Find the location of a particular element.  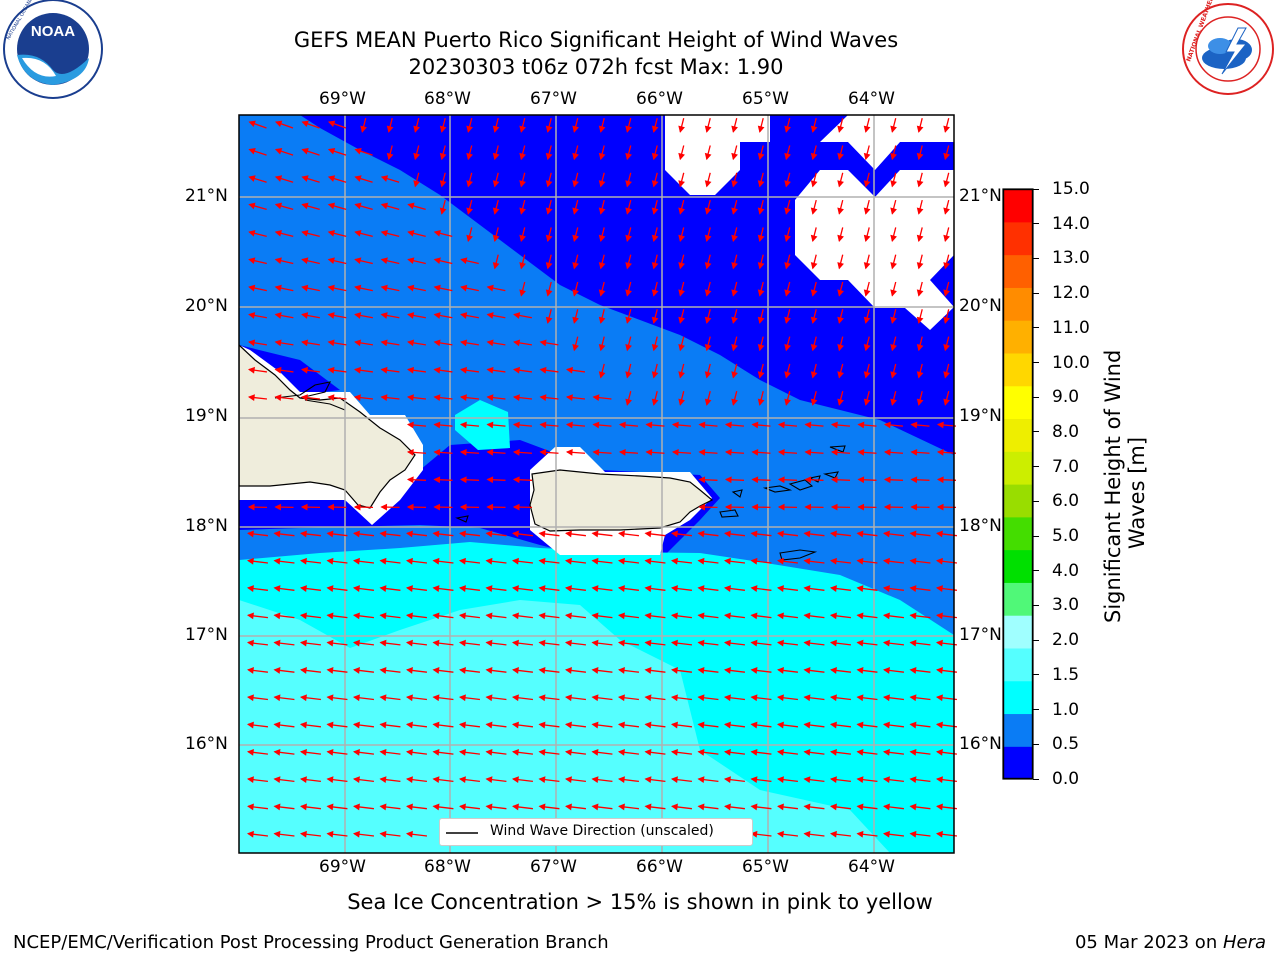

lon-label-top: 69°W is located at coordinates (342, 99).